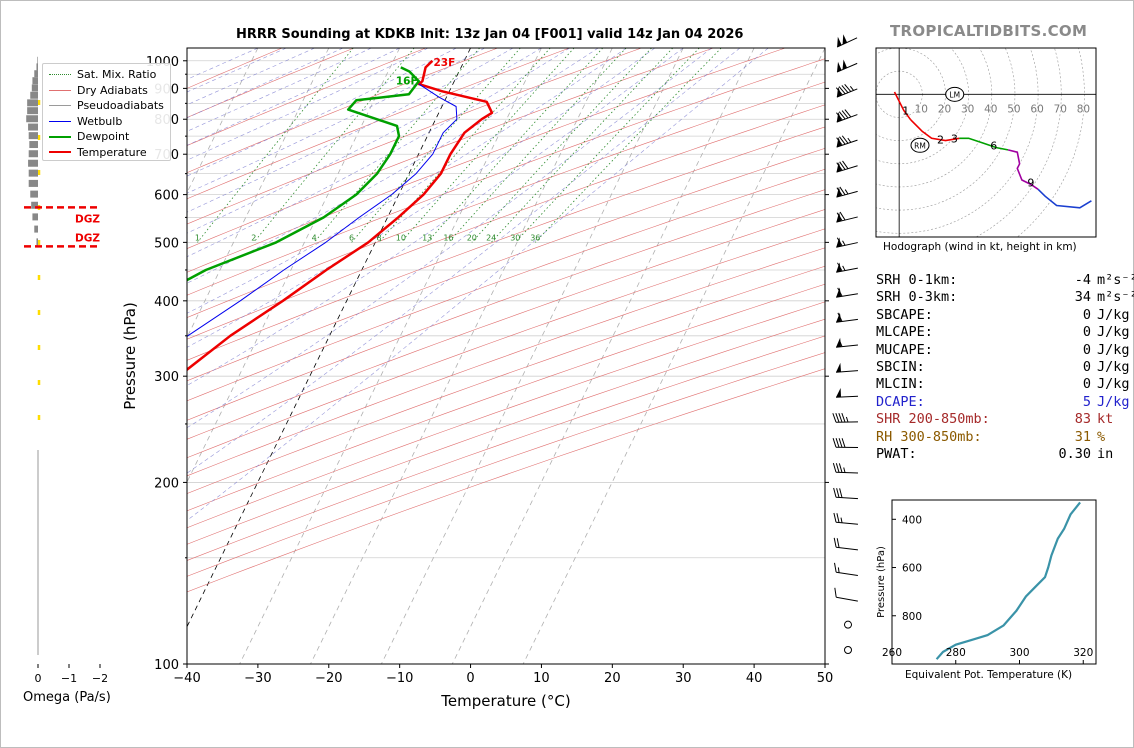 Image resolution: width=1134 pixels, height=748 pixels. I want to click on ept-frame, so click(994, 582).